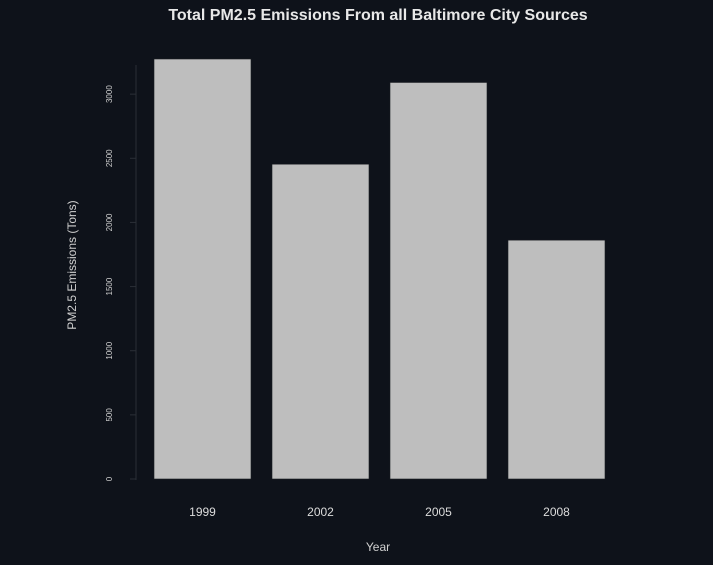  What do you see at coordinates (556, 359) in the screenshot?
I see `bar-2008` at bounding box center [556, 359].